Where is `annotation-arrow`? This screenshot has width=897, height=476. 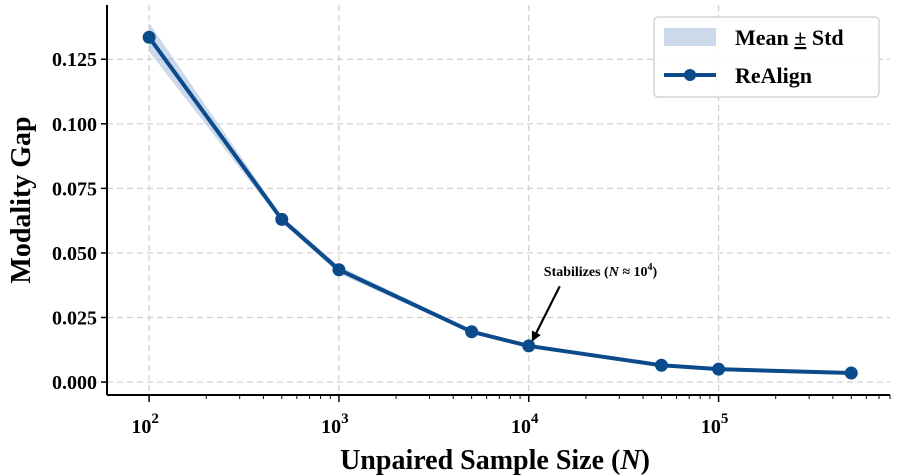
annotation-arrow is located at coordinates (546, 313).